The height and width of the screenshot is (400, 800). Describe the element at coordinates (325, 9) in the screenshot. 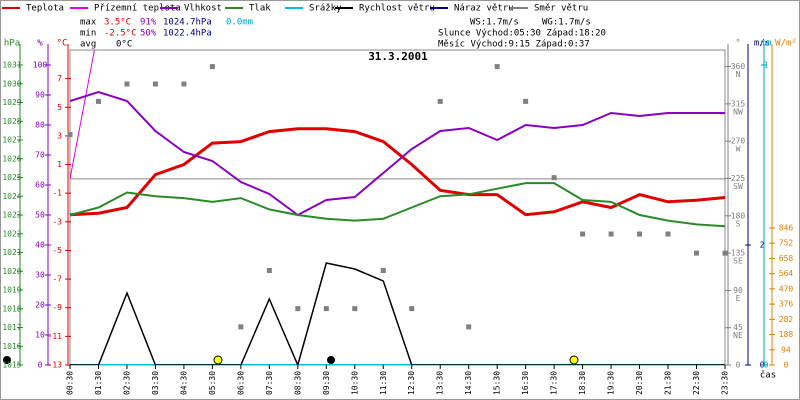

I see `legend-label: Srážky` at that location.